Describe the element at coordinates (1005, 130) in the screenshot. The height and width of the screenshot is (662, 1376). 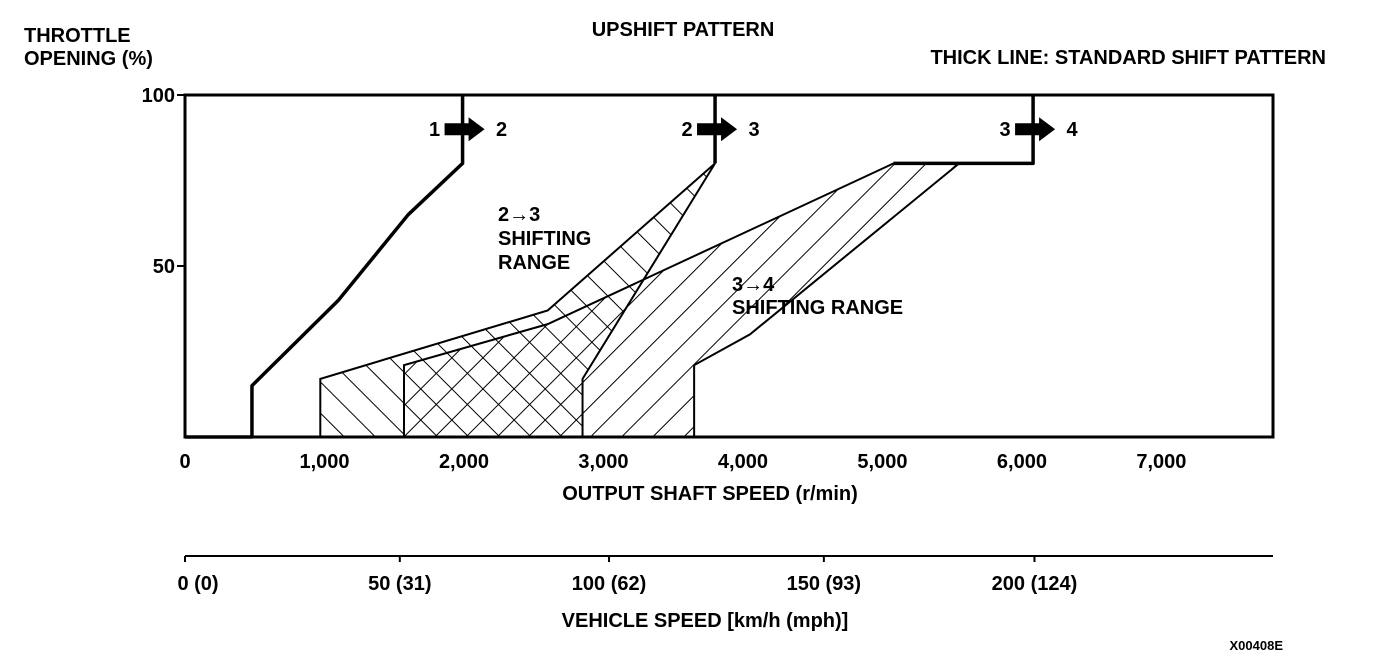
I see `shift-marker-from: 3` at that location.